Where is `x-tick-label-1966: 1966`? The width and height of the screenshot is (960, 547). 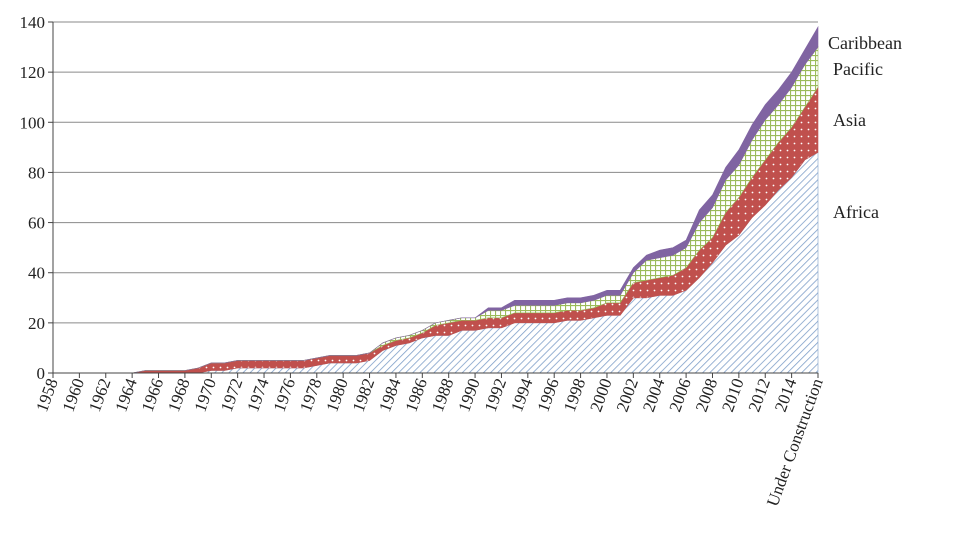 x-tick-label-1966: 1966 is located at coordinates (152, 395).